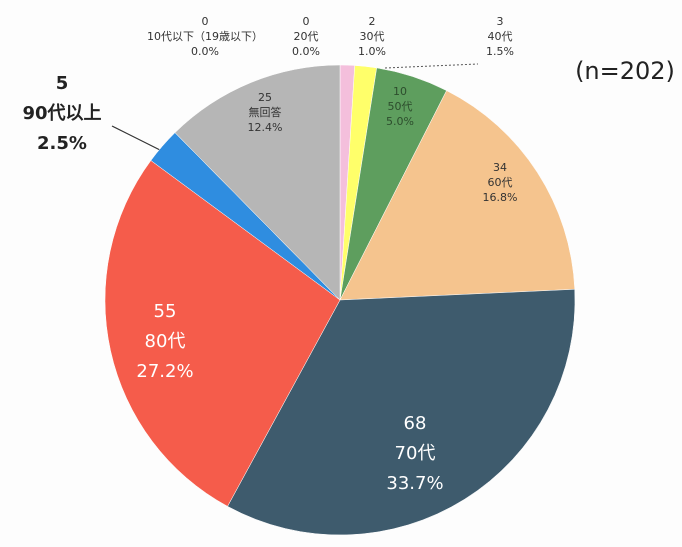 The image size is (682, 547). What do you see at coordinates (62, 83) in the screenshot?
I see `slice-count: 5` at bounding box center [62, 83].